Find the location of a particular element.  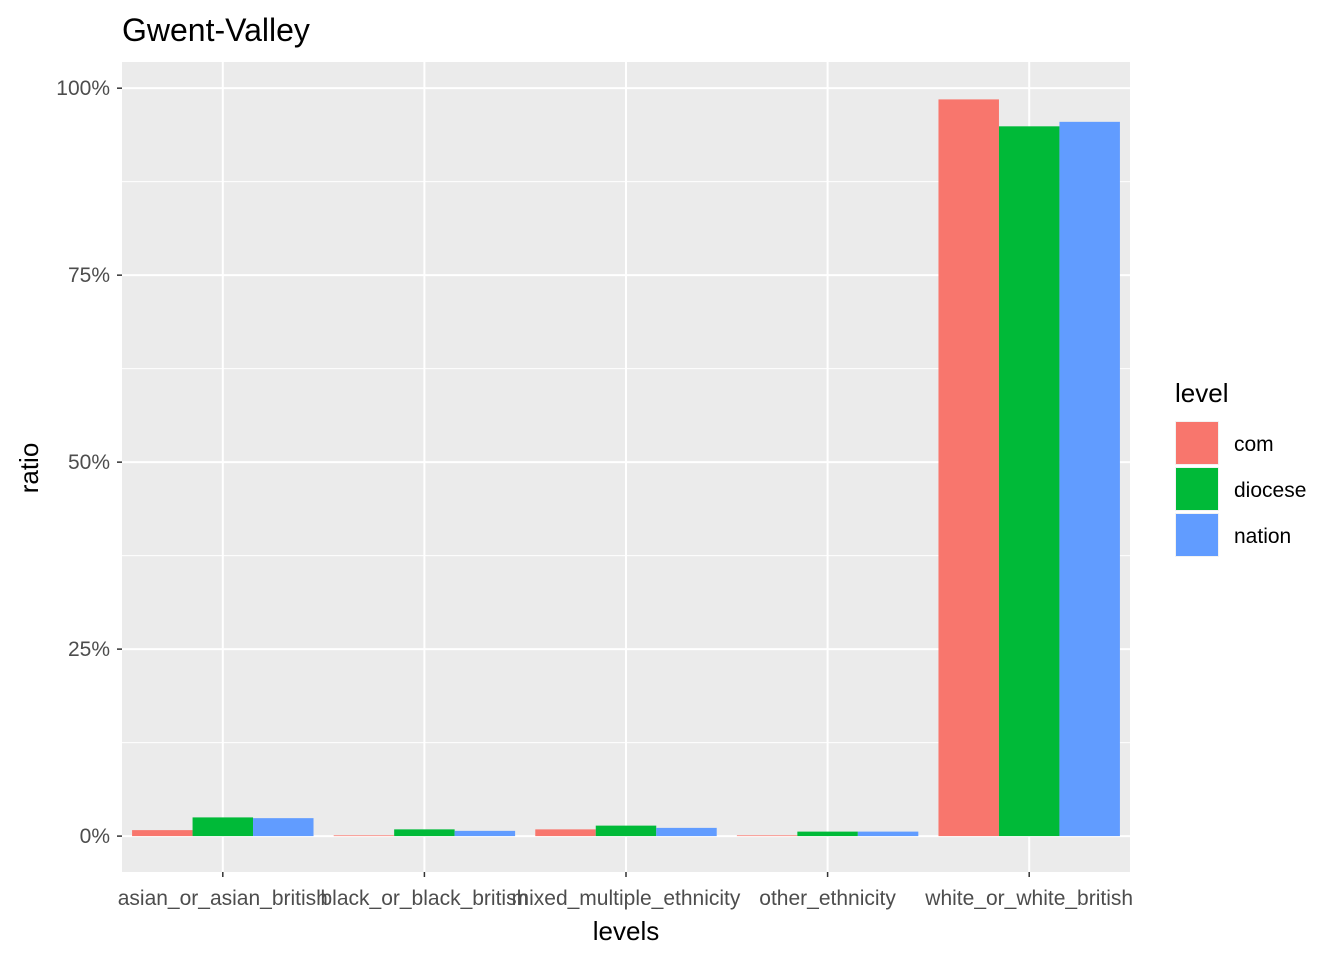

bar-diocese-white_or_white_british is located at coordinates (1029, 481).